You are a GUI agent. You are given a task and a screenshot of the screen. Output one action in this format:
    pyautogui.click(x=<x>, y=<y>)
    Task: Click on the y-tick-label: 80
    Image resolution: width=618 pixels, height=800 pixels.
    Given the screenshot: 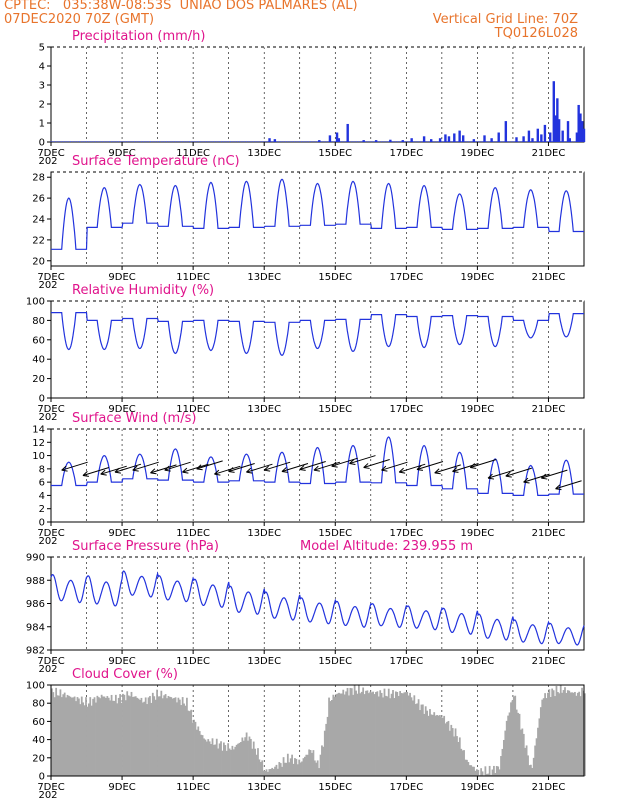 What is the action you would take?
    pyautogui.click(x=38, y=704)
    